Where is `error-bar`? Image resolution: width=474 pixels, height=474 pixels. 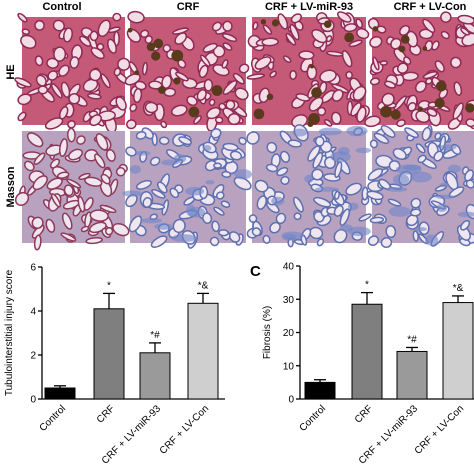 error-bar is located at coordinates (367, 298).